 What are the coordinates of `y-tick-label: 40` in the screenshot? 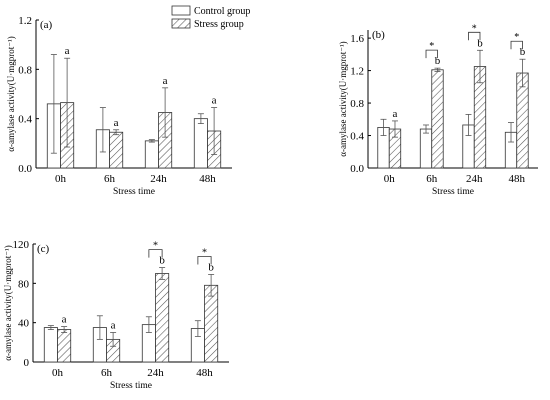 It's located at (24, 324).